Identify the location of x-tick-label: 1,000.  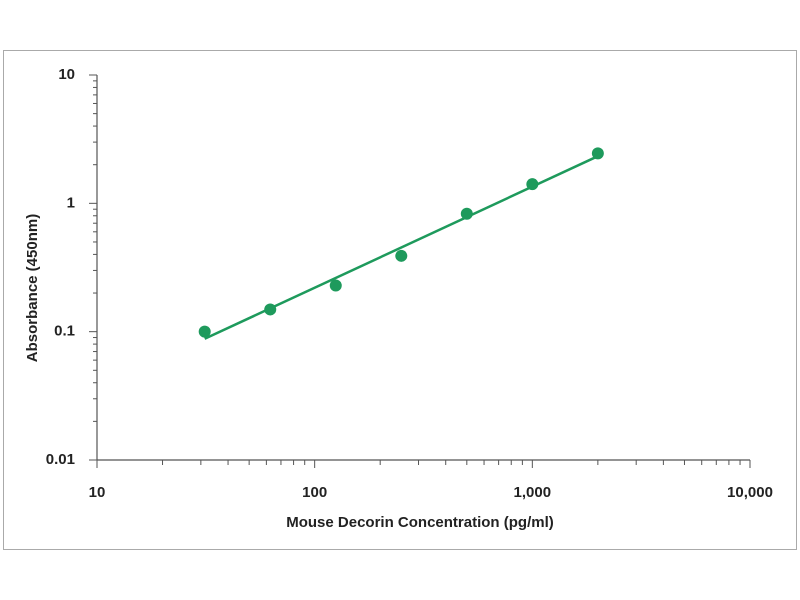
(533, 492).